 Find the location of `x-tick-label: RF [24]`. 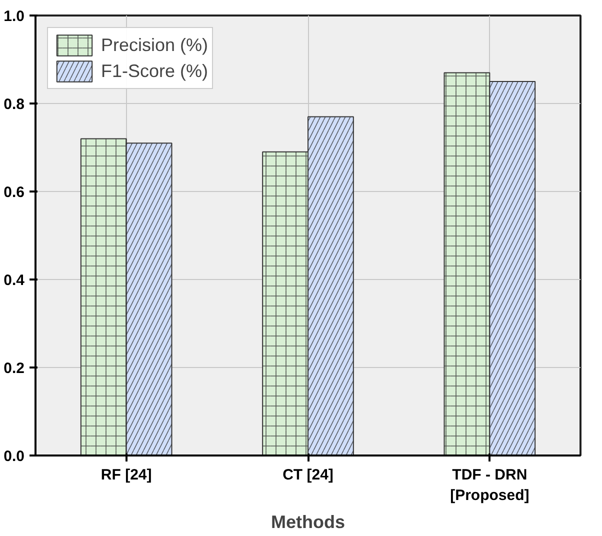

x-tick-label: RF [24] is located at coordinates (126, 475).